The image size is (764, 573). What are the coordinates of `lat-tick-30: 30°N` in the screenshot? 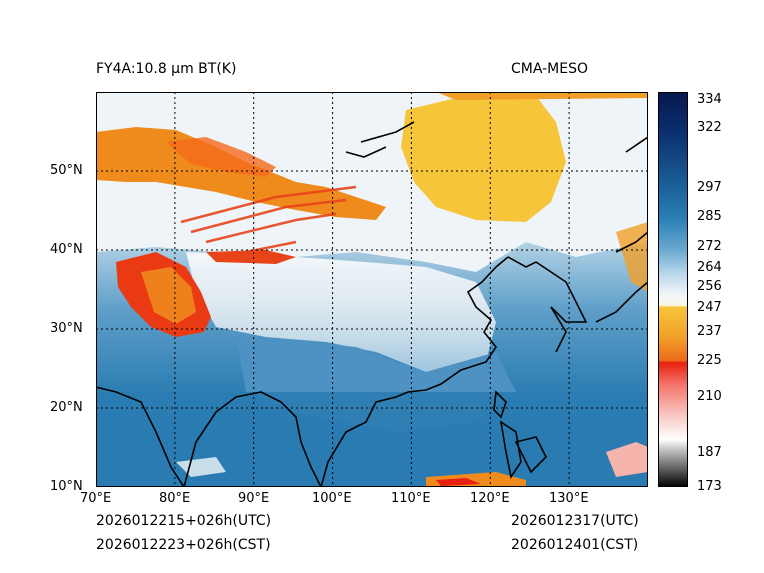 It's located at (66, 328).